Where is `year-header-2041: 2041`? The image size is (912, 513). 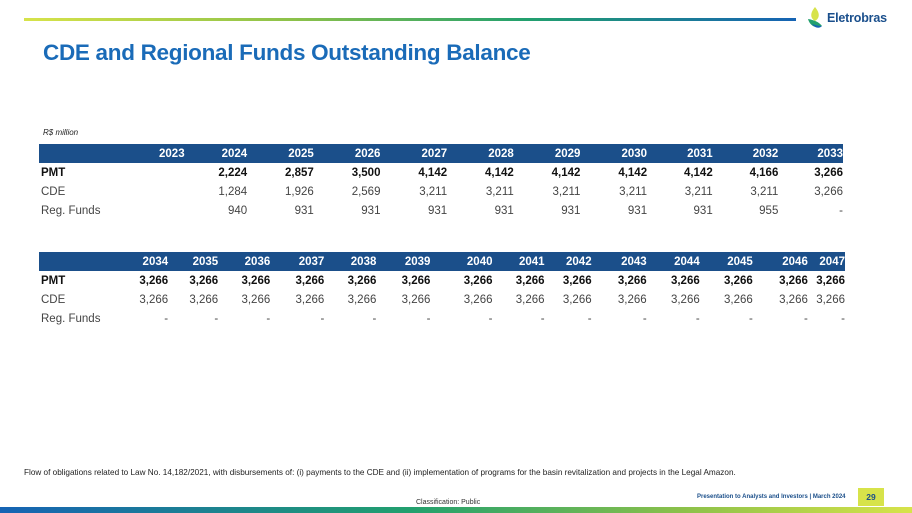 year-header-2041: 2041 is located at coordinates (518, 261).